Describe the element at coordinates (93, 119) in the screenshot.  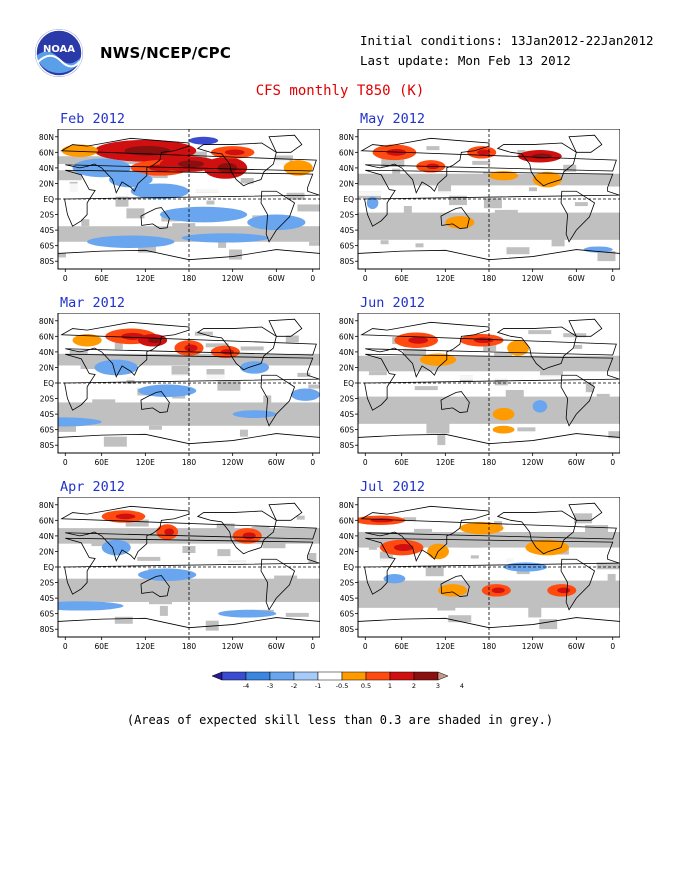
I see `panel-title: Feb 2012` at that location.